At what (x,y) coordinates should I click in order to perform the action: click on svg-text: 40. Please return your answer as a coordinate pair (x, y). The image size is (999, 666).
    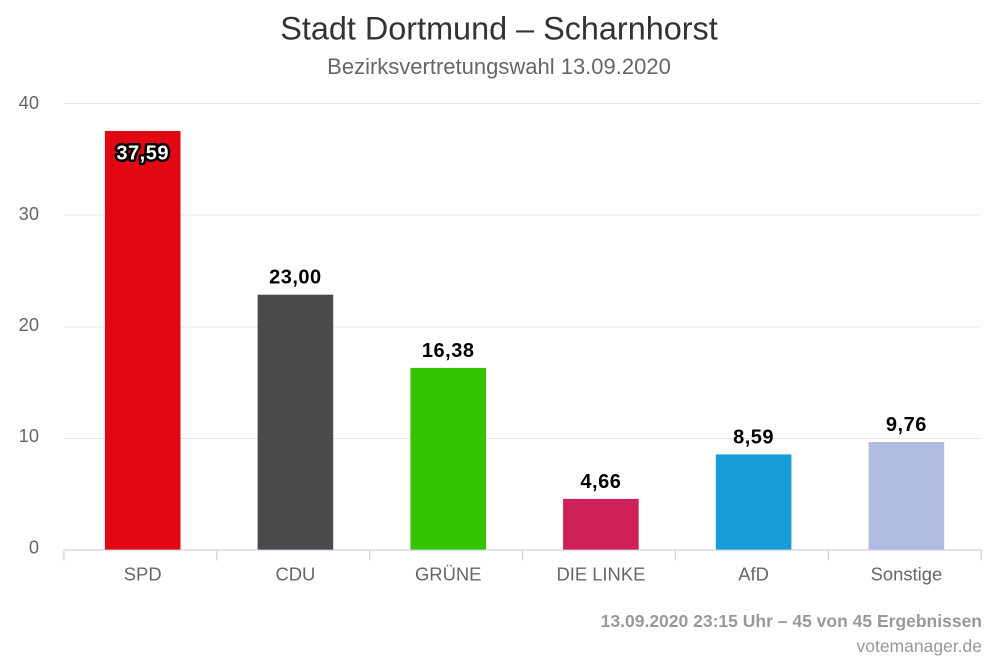
    Looking at the image, I should click on (29, 102).